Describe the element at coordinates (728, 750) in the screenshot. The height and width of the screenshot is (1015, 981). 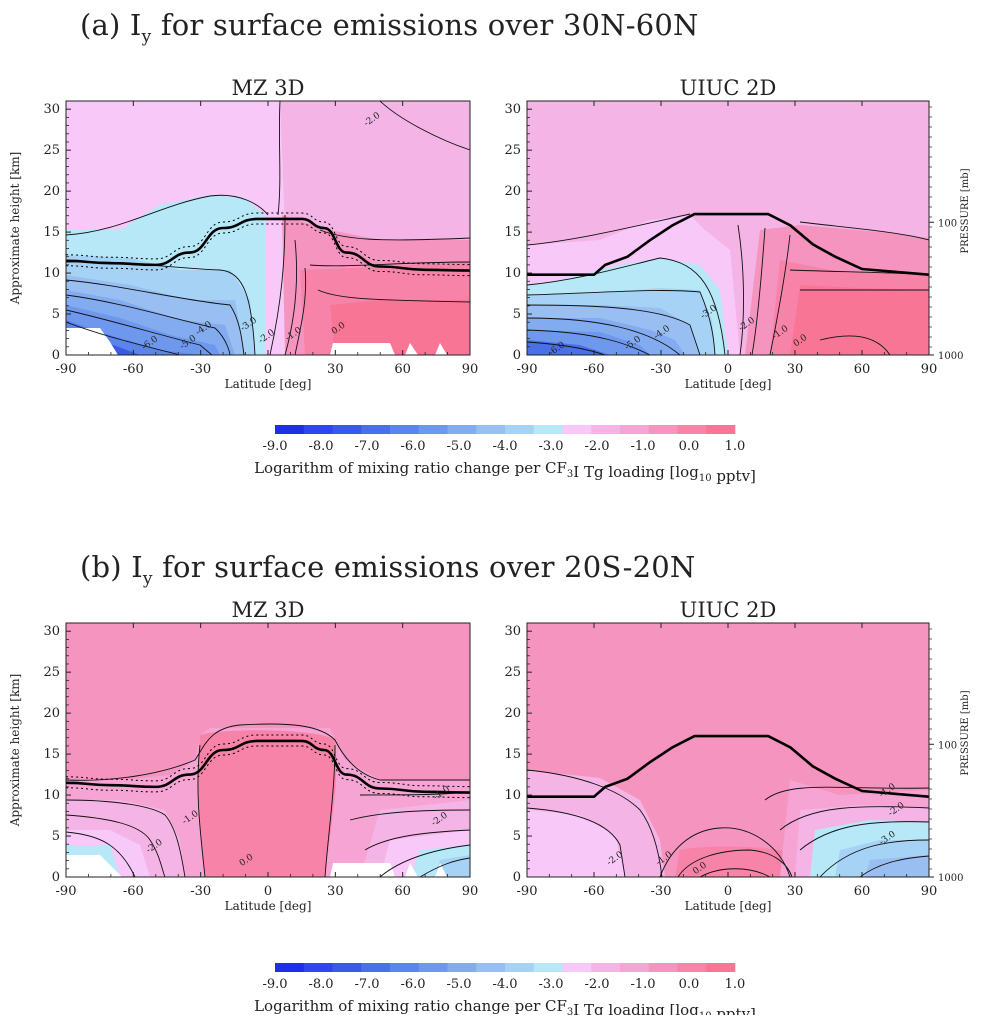
I see `chart-b-uiuc2d` at that location.